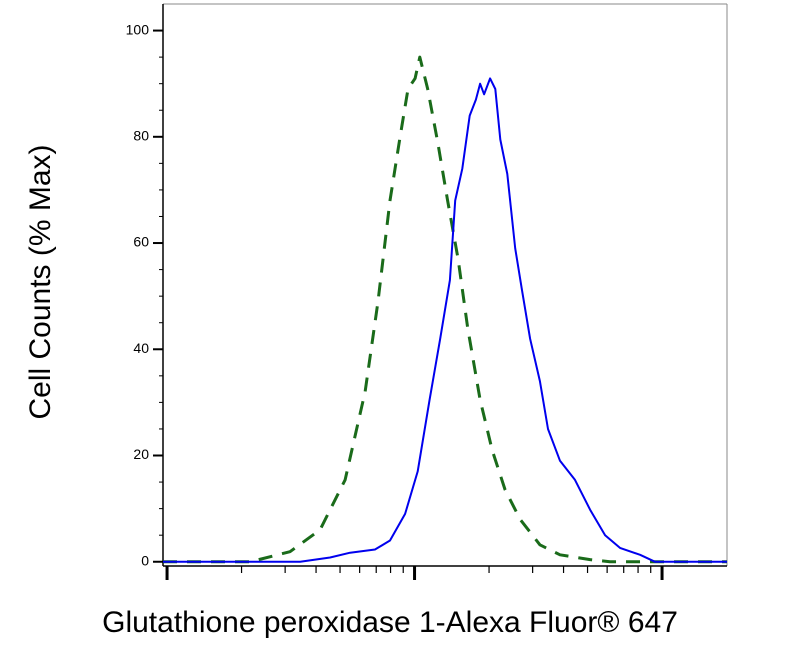 The image size is (794, 652). I want to click on y-tick-label: 20, so click(141, 454).